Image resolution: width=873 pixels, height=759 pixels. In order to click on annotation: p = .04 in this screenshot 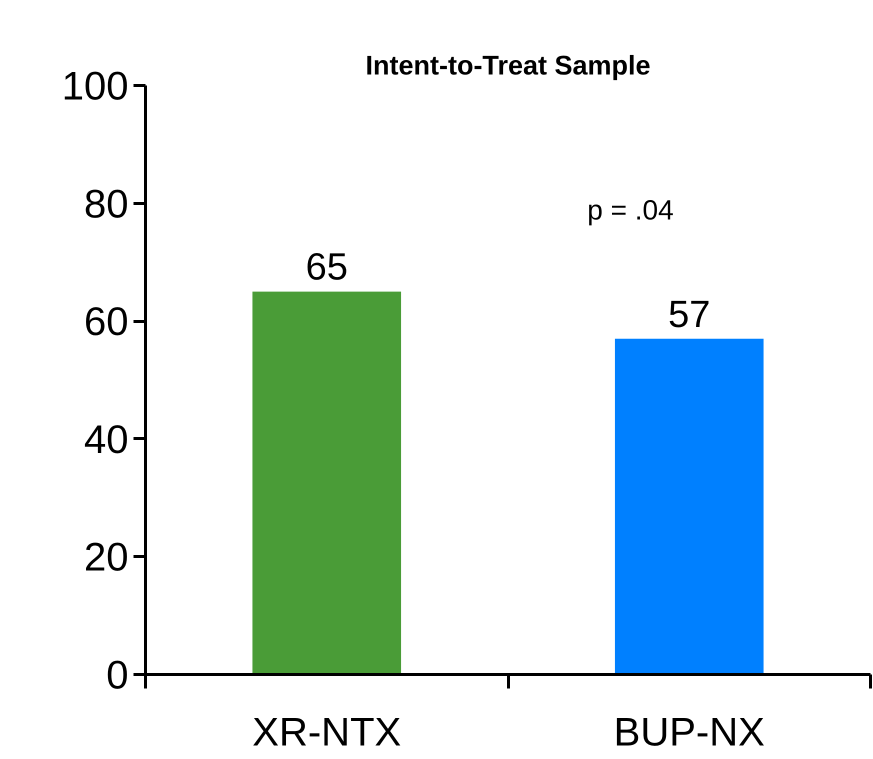, I will do `click(630, 210)`.